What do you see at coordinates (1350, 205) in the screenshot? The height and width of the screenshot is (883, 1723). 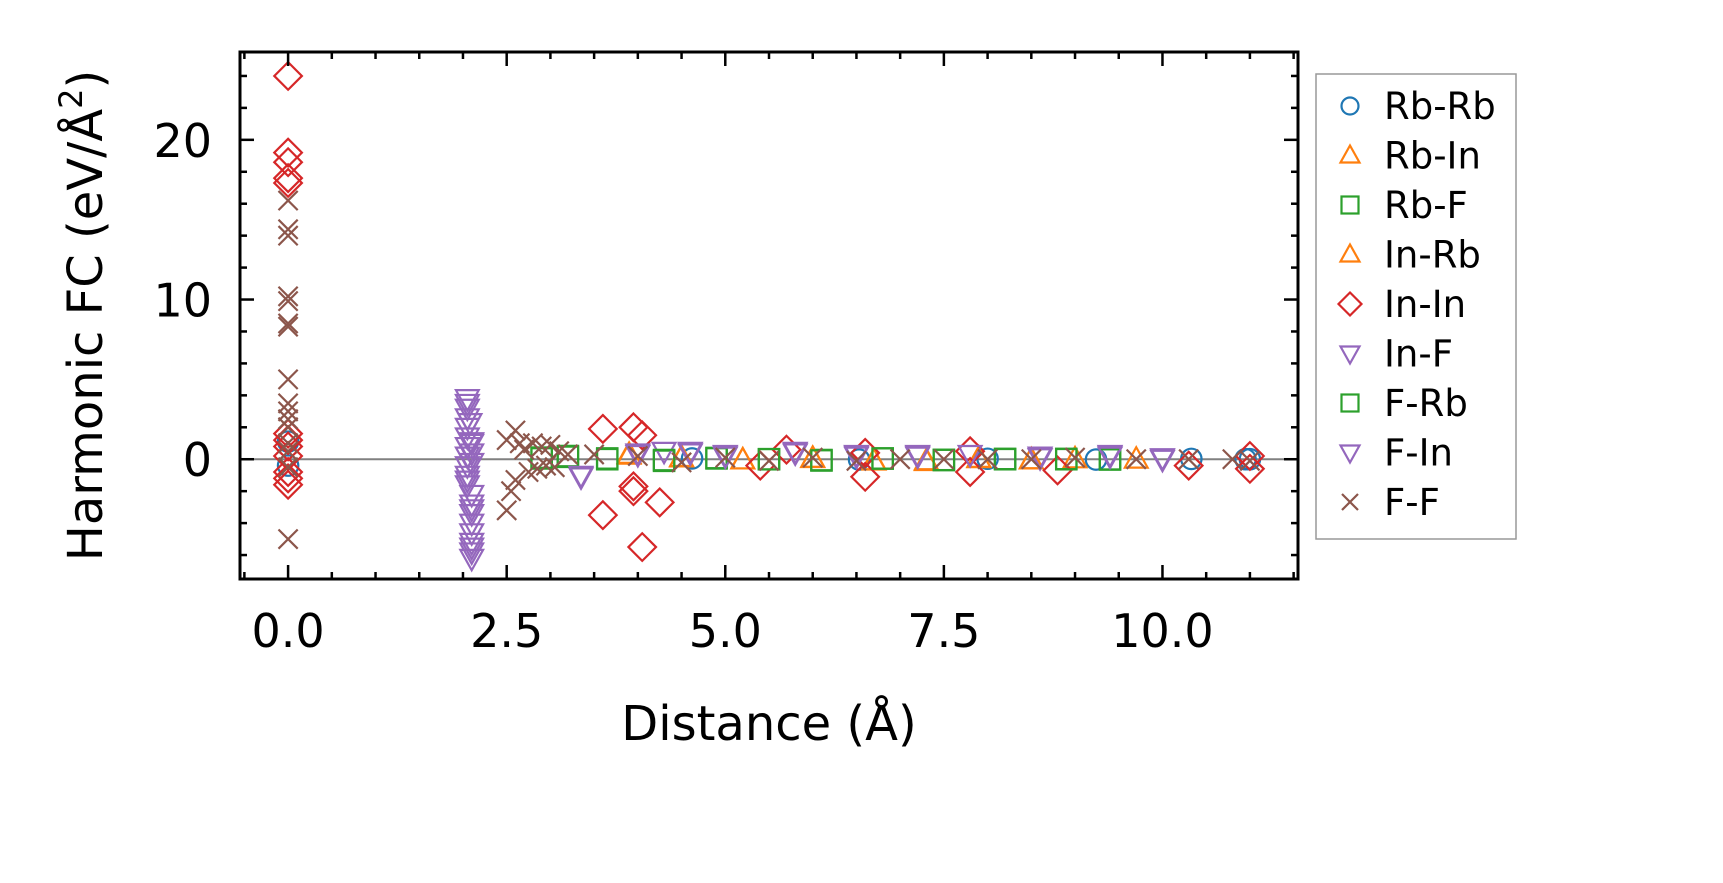 I see `legend-marker-rb-f` at bounding box center [1350, 205].